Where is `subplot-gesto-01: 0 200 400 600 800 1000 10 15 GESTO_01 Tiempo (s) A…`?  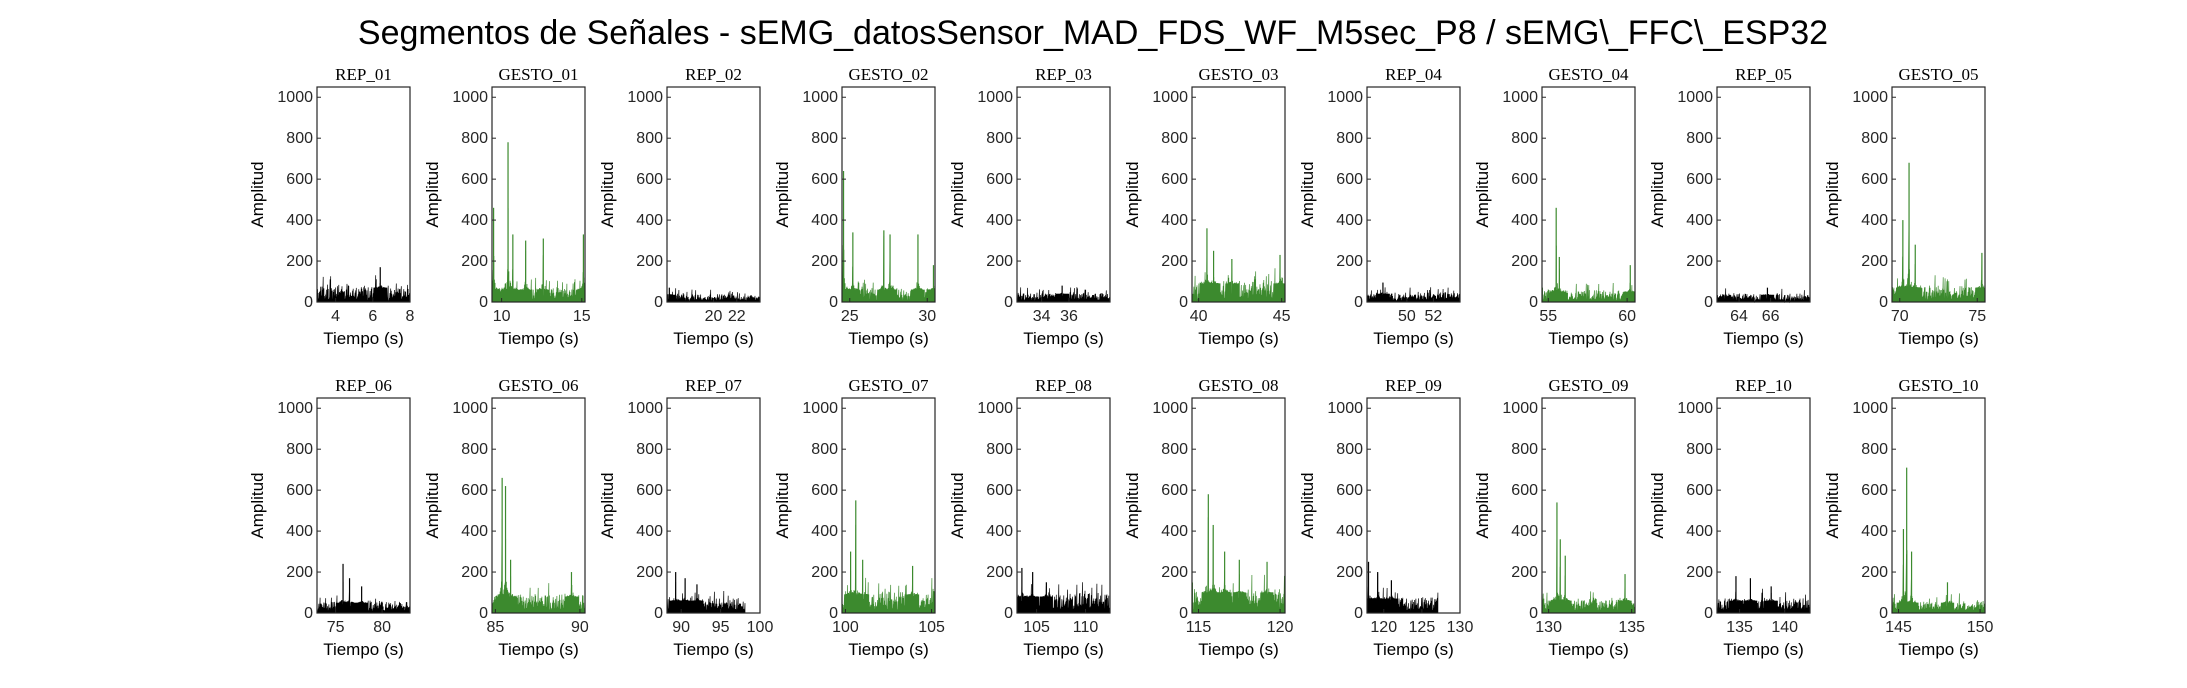
subplot-gesto-01: 0 200 400 600 800 1000 10 15 GESTO_01 Tiempo (s) A… is located at coordinates (507, 206).